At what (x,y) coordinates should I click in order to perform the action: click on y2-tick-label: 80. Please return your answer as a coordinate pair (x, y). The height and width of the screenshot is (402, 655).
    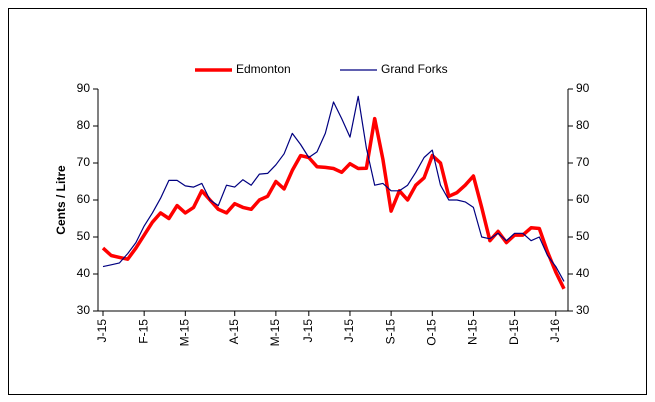
    Looking at the image, I should click on (583, 125).